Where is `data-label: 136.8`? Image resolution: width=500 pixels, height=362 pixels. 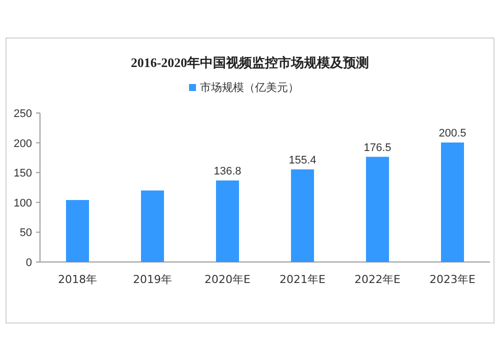
data-label: 136.8 is located at coordinates (228, 171).